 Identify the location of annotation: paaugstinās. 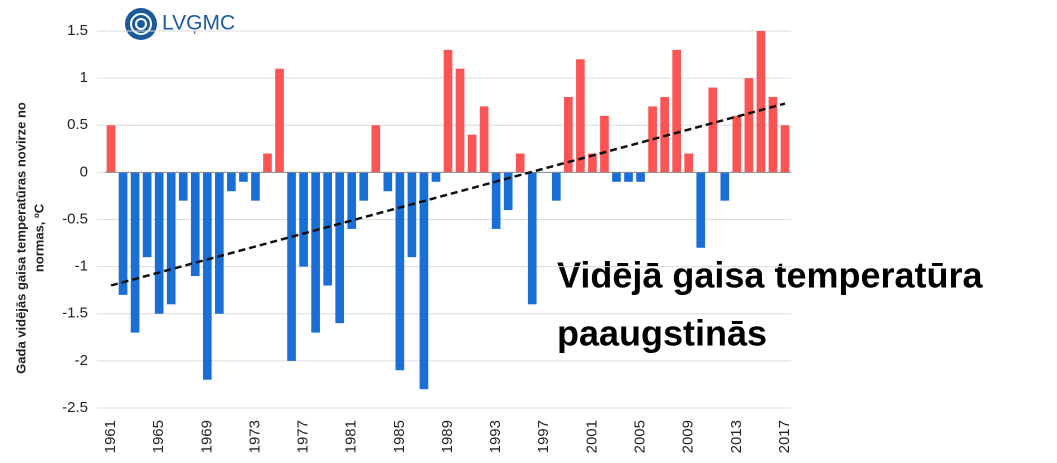
(662, 333).